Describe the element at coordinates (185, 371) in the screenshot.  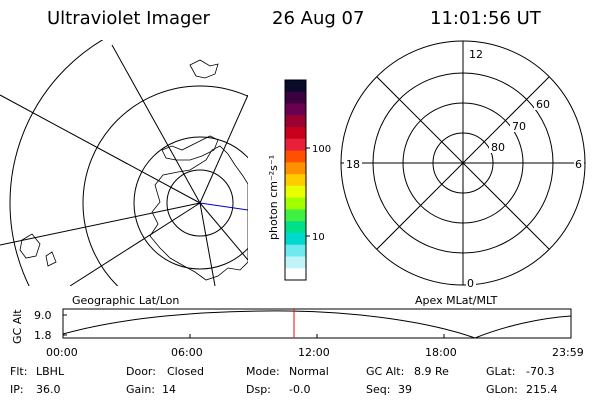
I see `status-door-value: Closed` at that location.